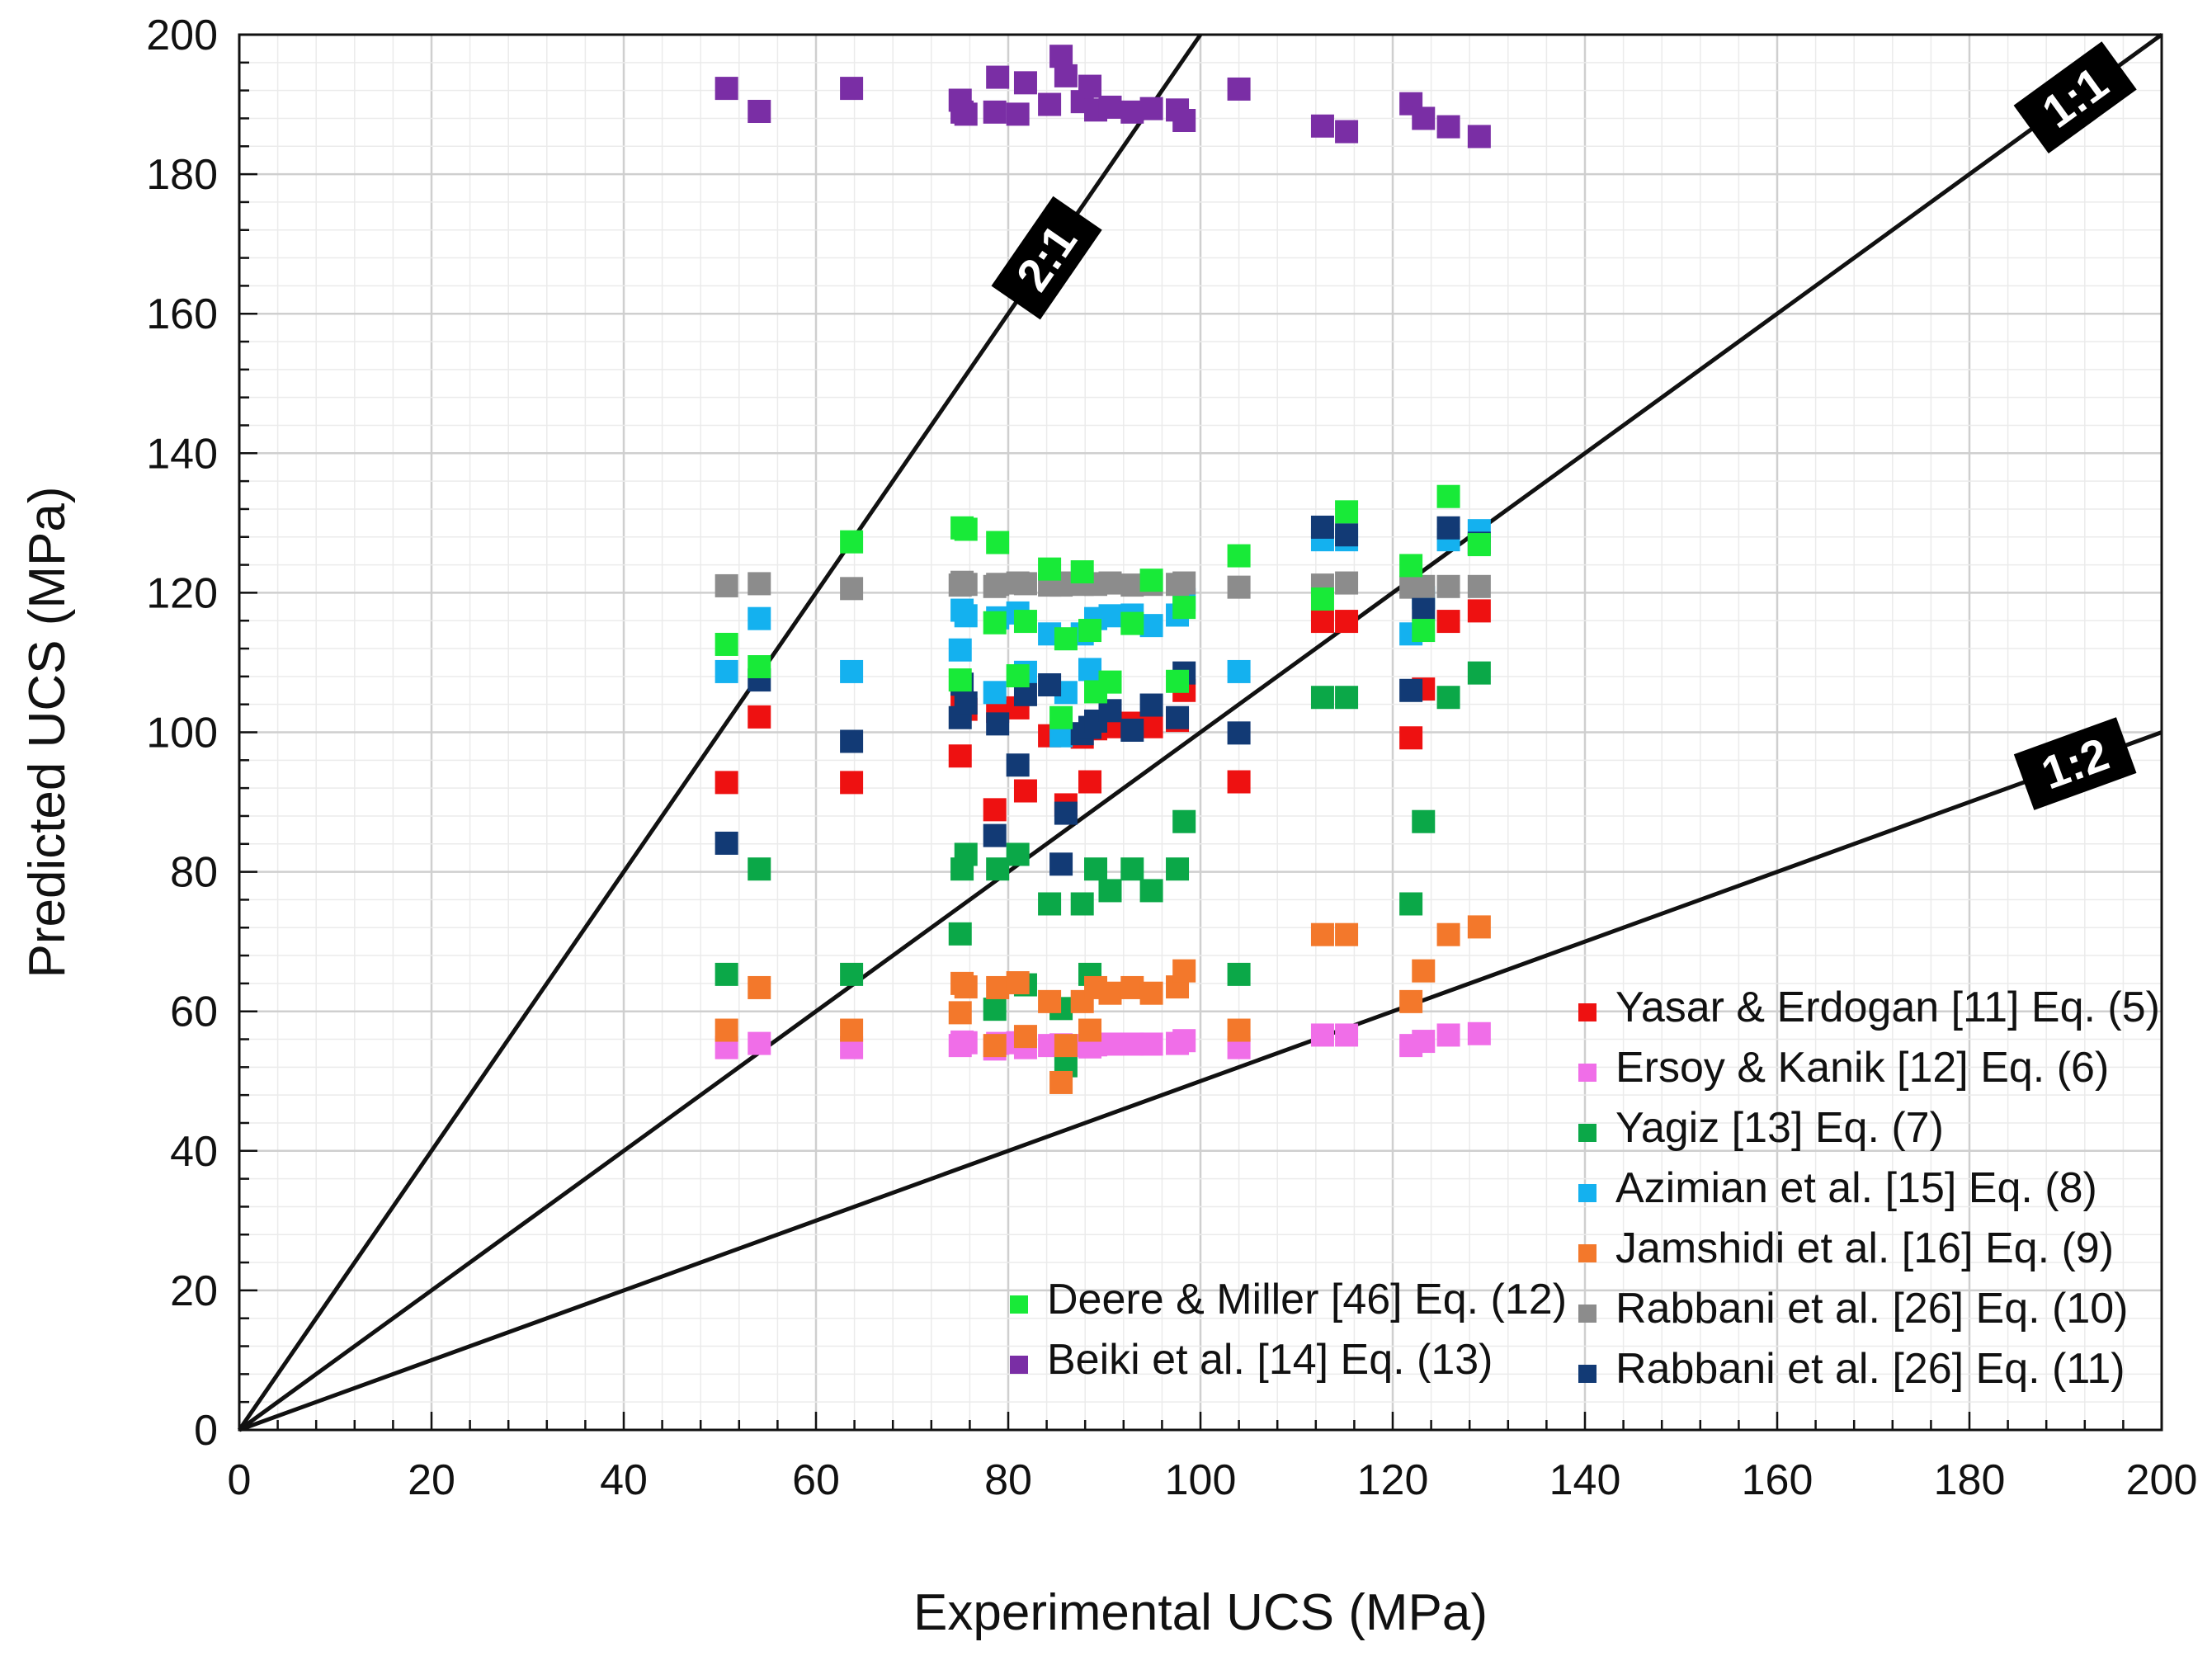  I want to click on x-axis-title: Experimental UCS (MPa), so click(1200, 1612).